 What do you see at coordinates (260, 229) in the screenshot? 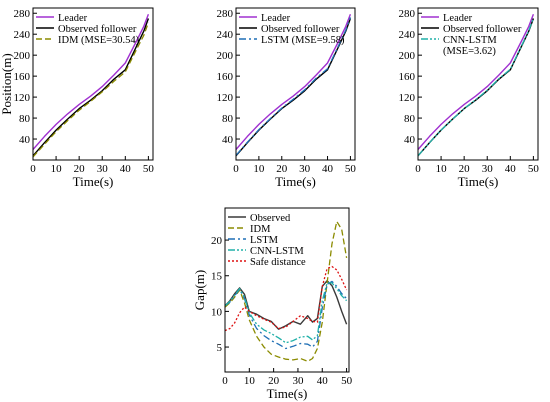
I see `legend-label: IDM` at bounding box center [260, 229].